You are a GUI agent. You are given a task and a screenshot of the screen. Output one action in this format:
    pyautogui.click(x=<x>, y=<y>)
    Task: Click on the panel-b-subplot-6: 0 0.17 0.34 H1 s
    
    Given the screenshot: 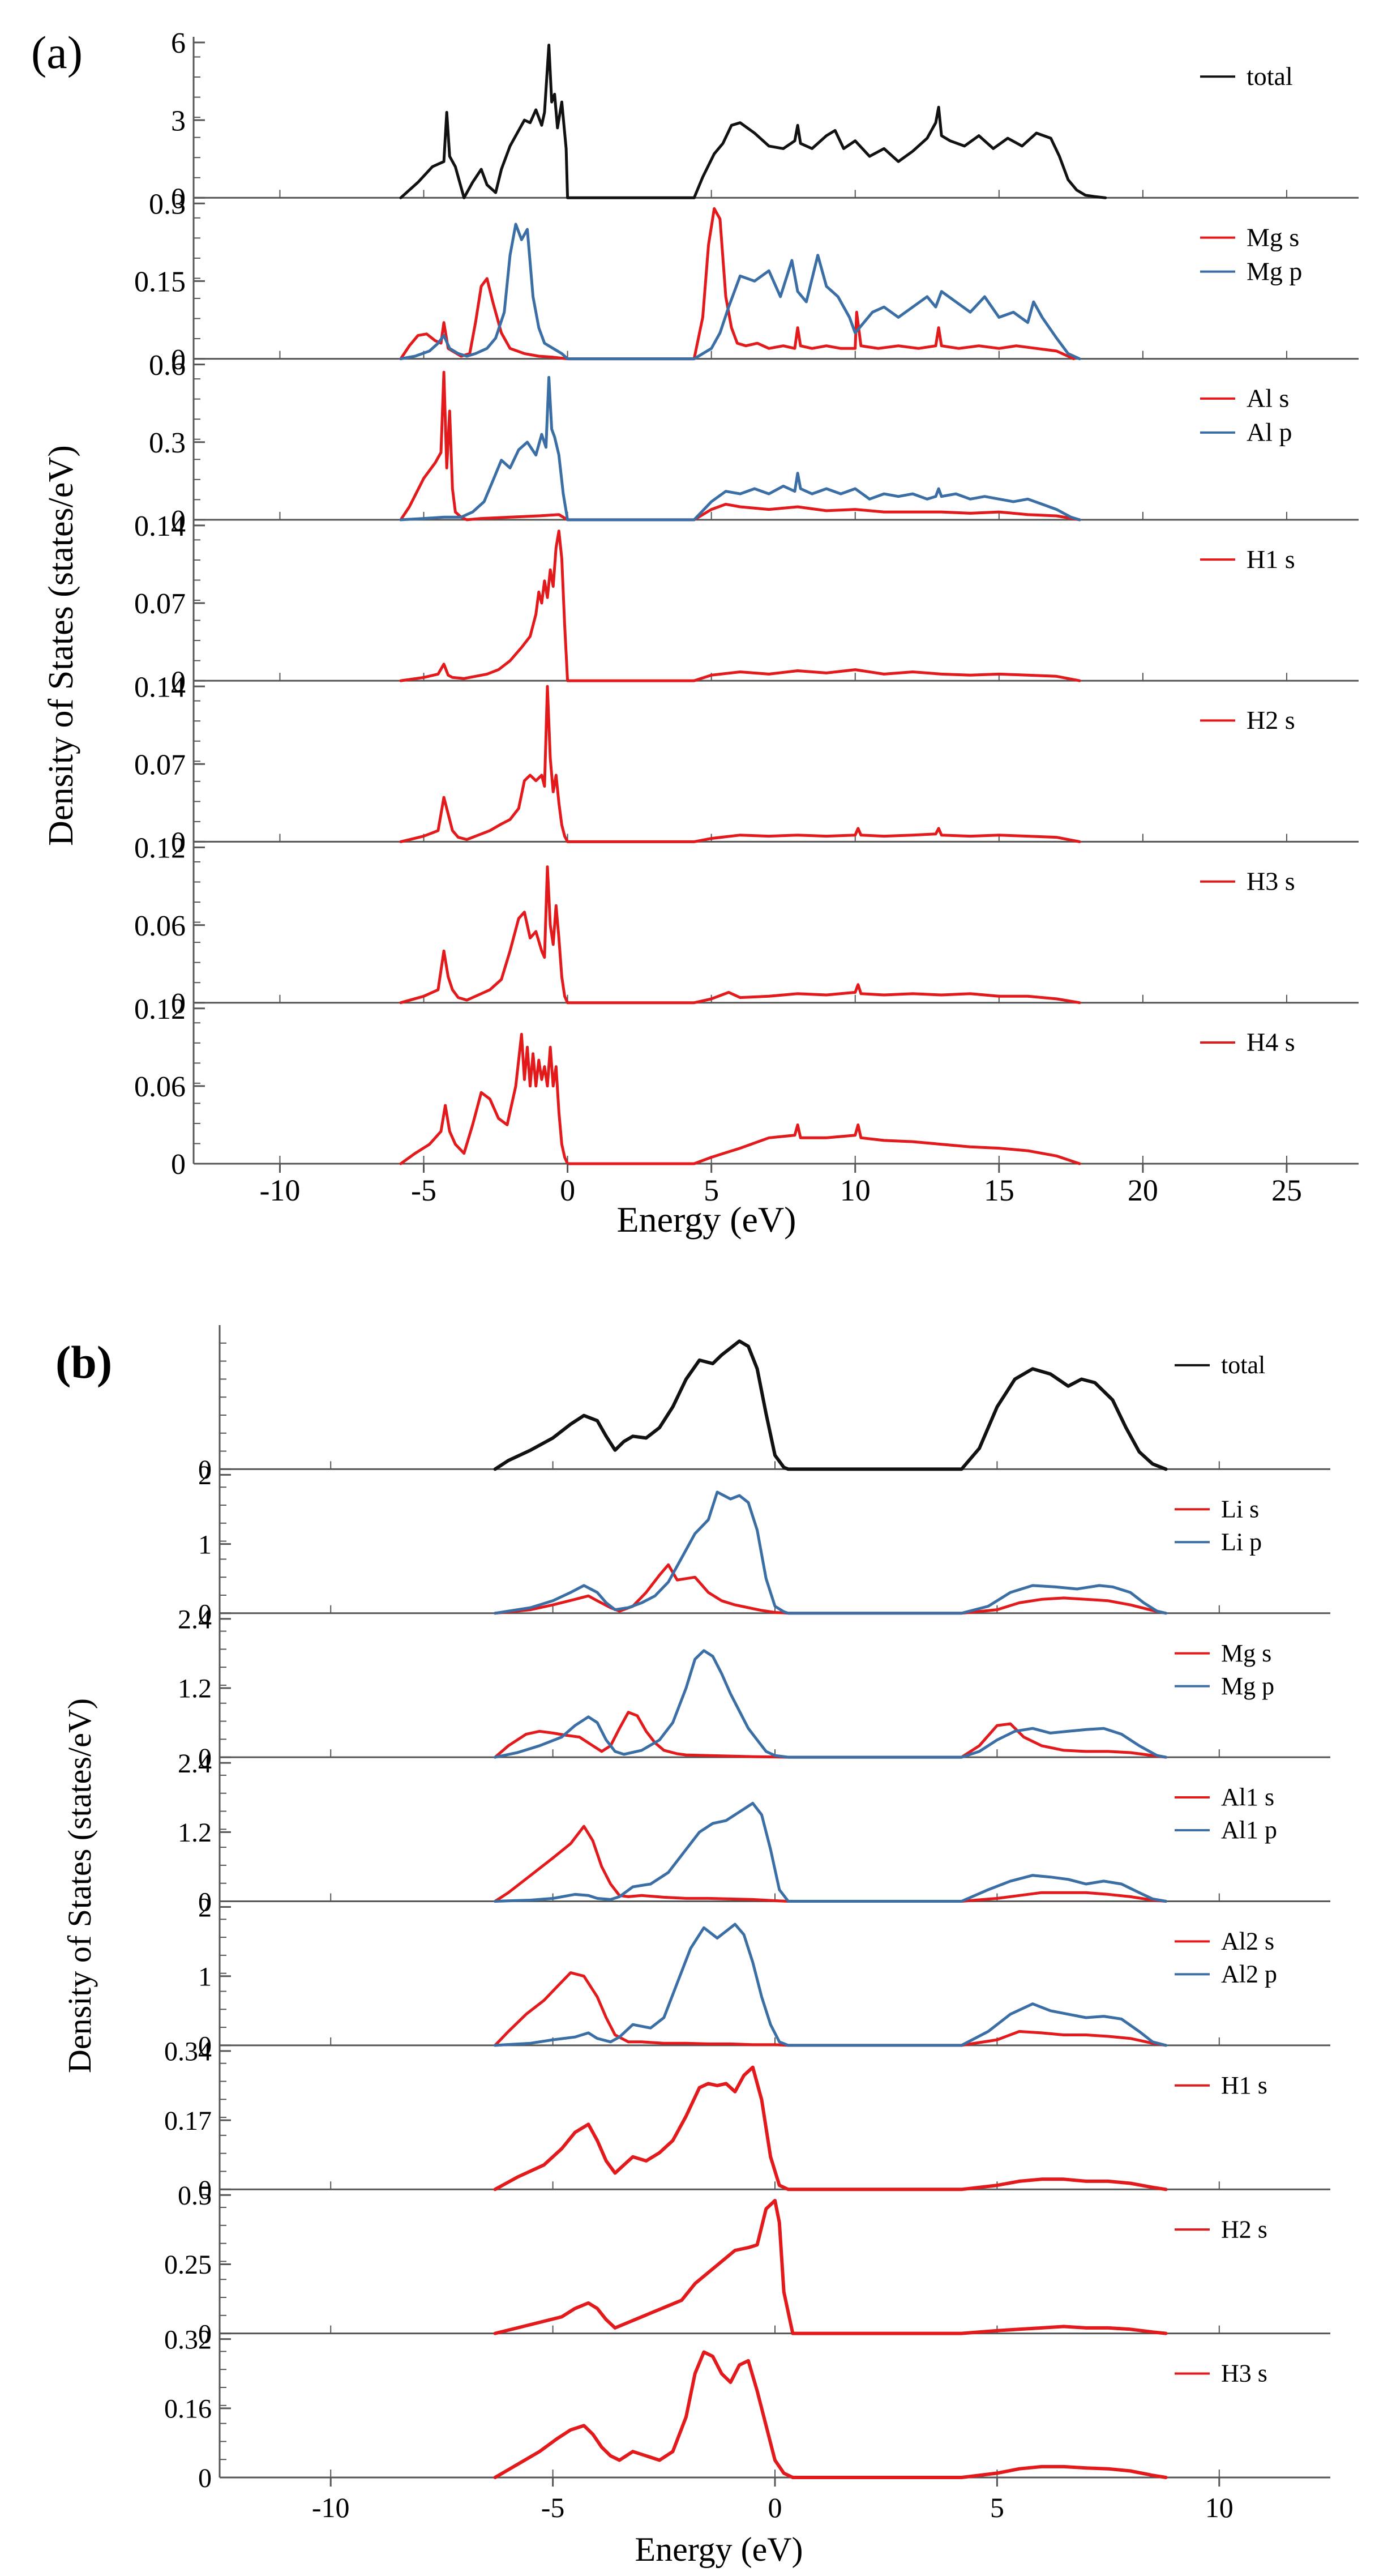 What is the action you would take?
    pyautogui.click(x=747, y=2121)
    